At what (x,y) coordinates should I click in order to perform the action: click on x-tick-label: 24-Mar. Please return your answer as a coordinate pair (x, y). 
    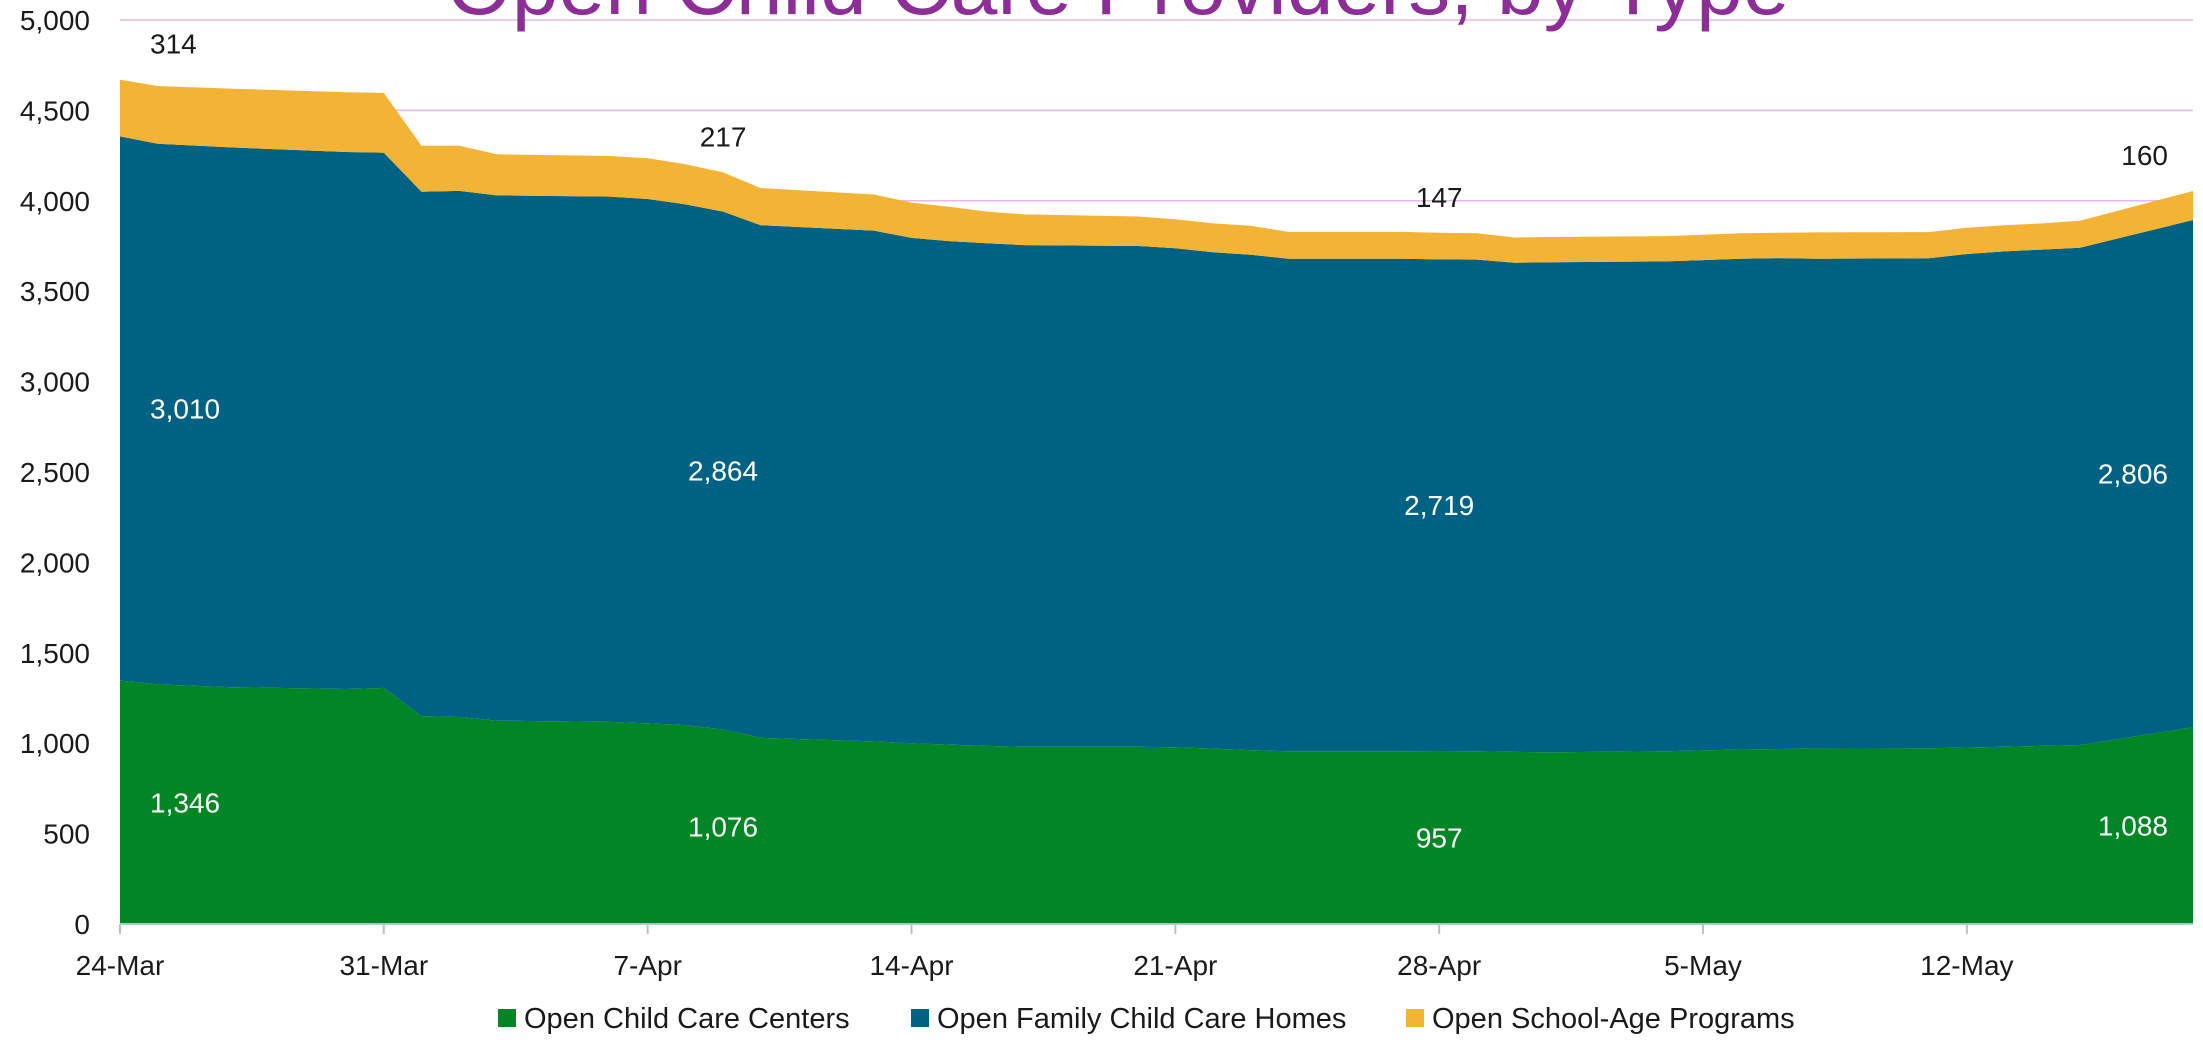
    Looking at the image, I should click on (120, 965).